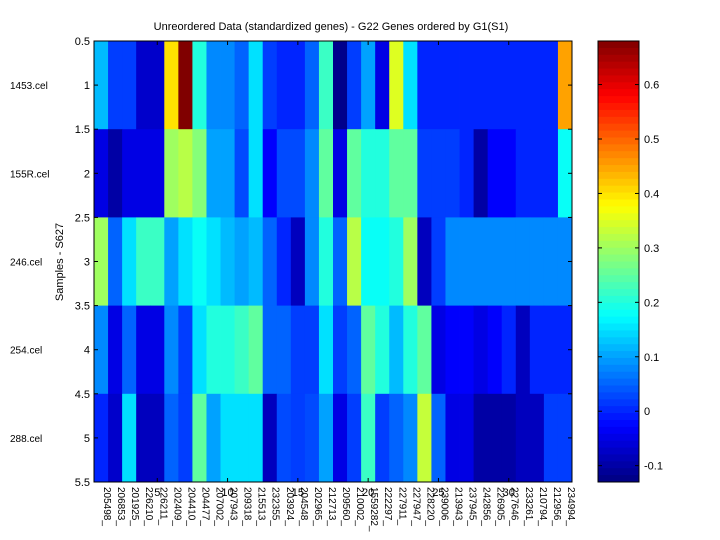  Describe the element at coordinates (190, 506) in the screenshot. I see `column-label: 204410_` at that location.